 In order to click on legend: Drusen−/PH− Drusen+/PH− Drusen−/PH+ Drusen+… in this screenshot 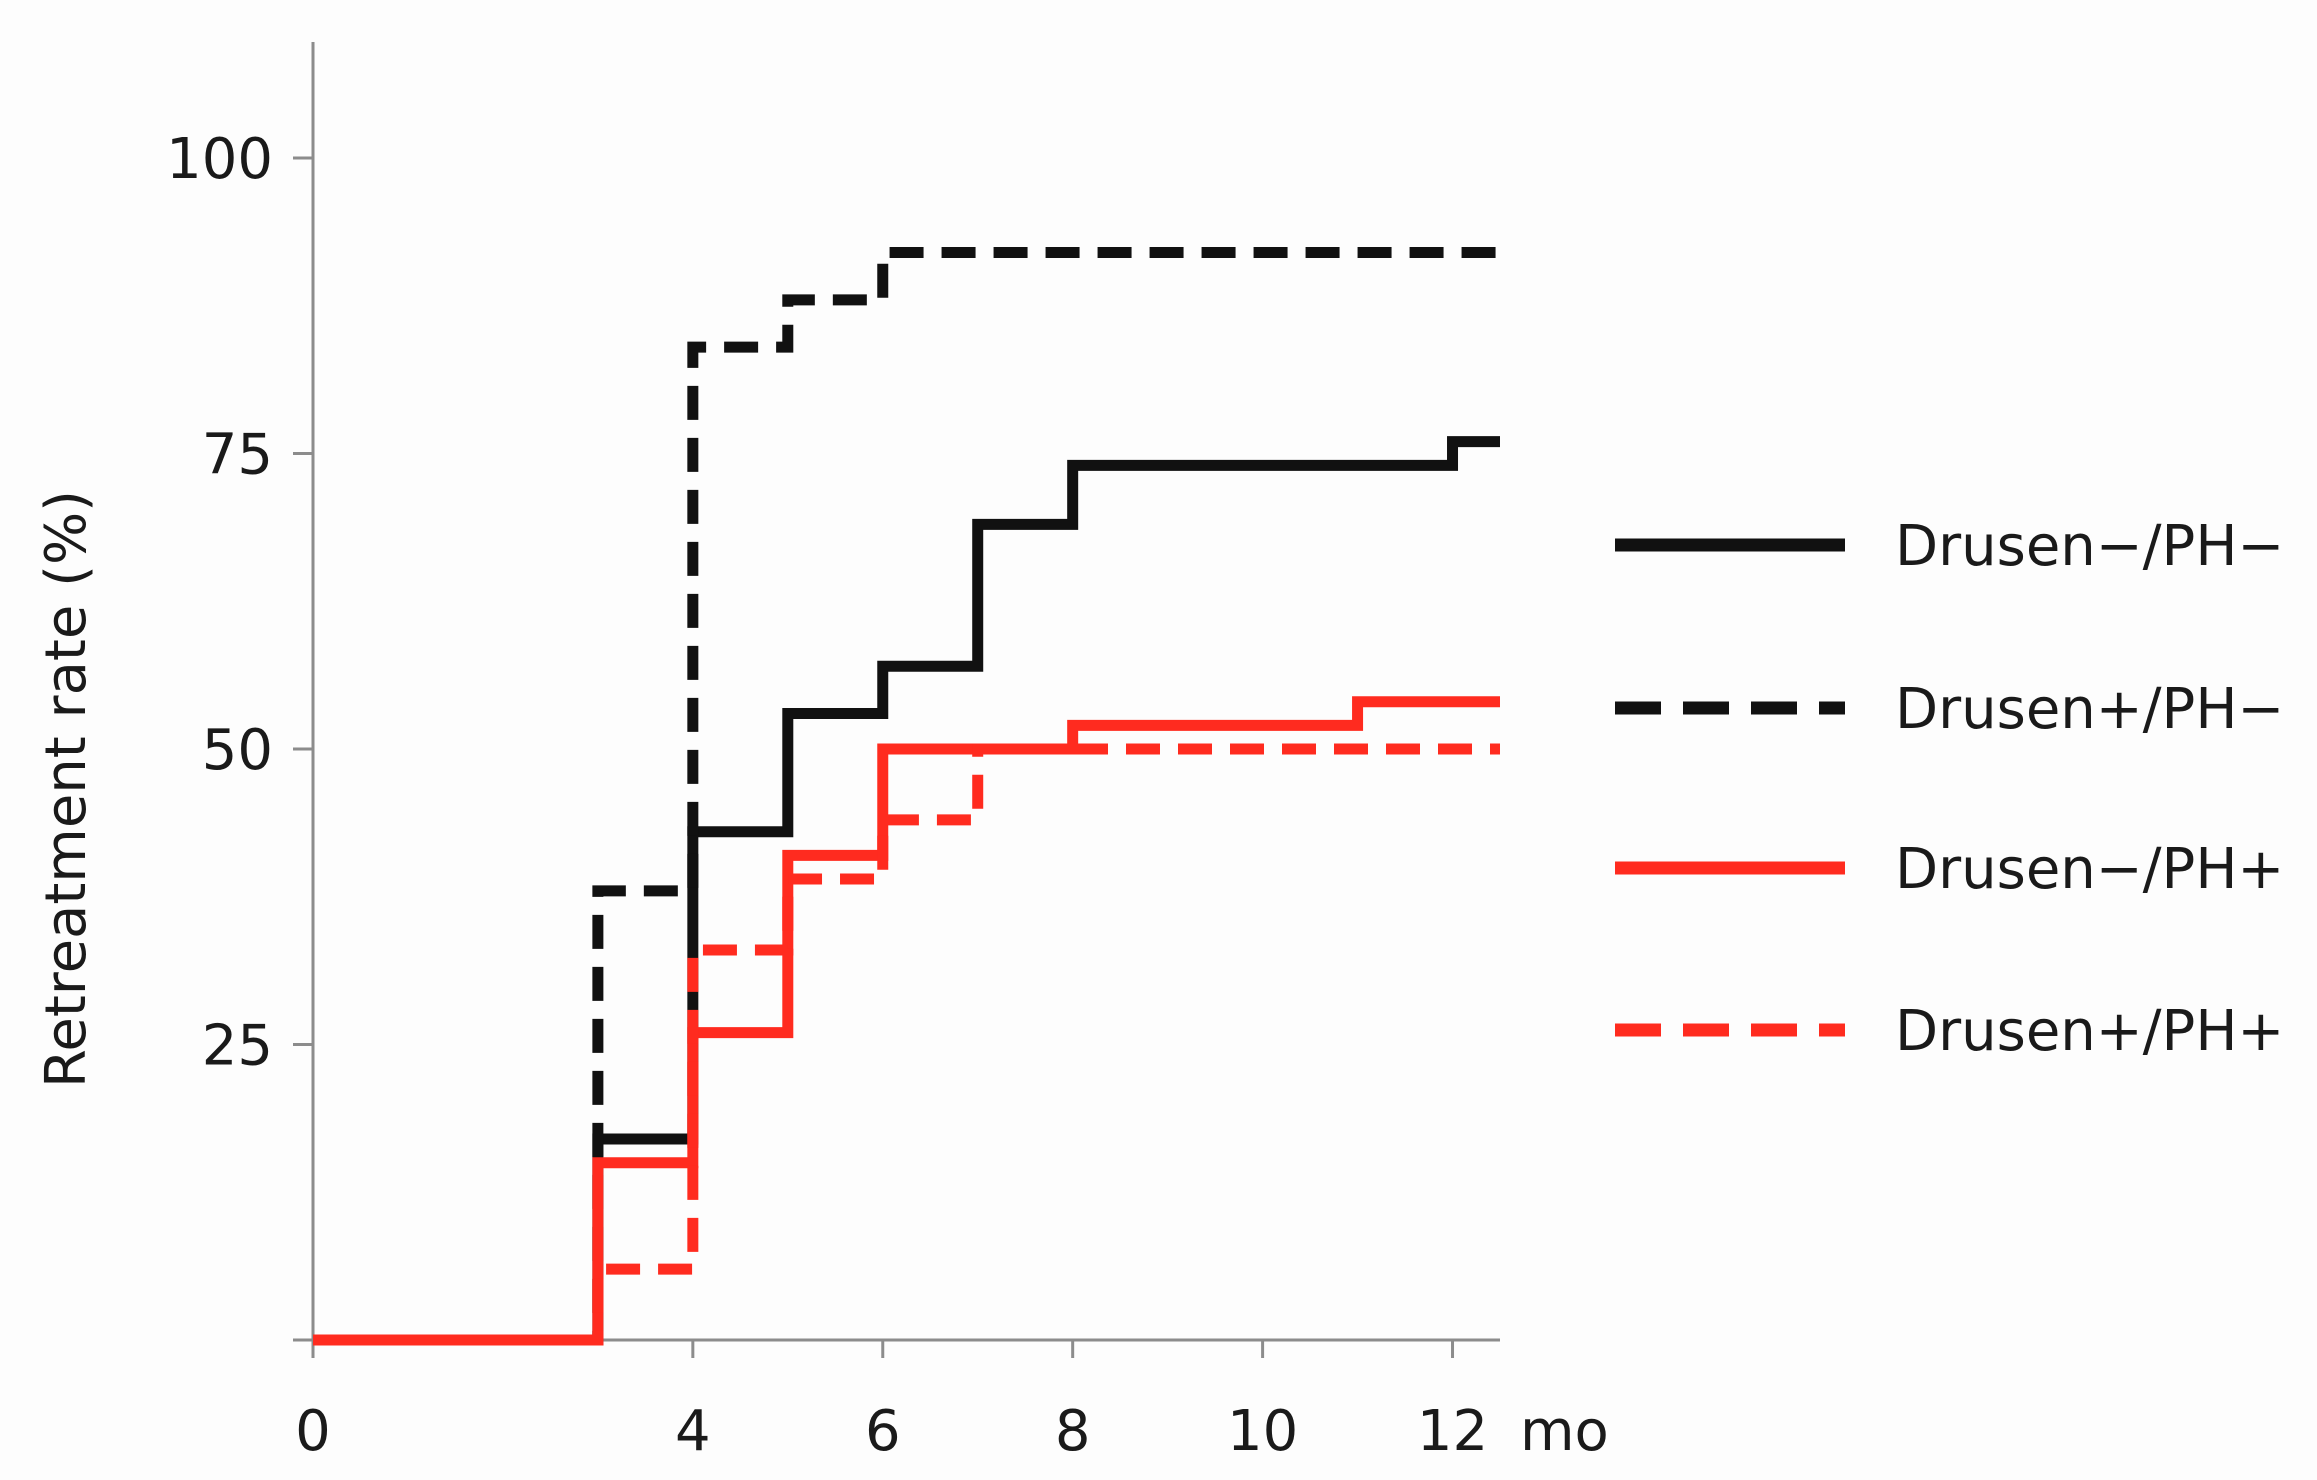, I will do `click(1949, 789)`.